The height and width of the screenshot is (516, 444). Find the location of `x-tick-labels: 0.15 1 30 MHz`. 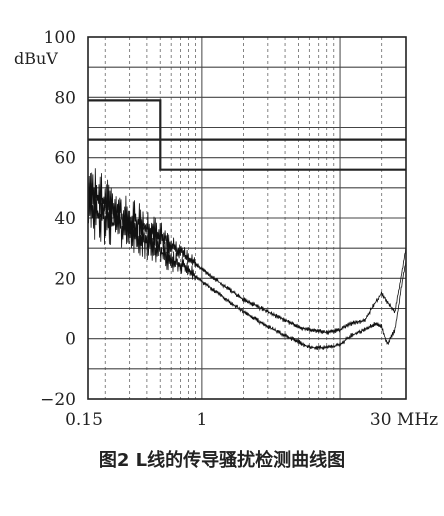

x-tick-labels: 0.15 1 30 MHz is located at coordinates (251, 420).